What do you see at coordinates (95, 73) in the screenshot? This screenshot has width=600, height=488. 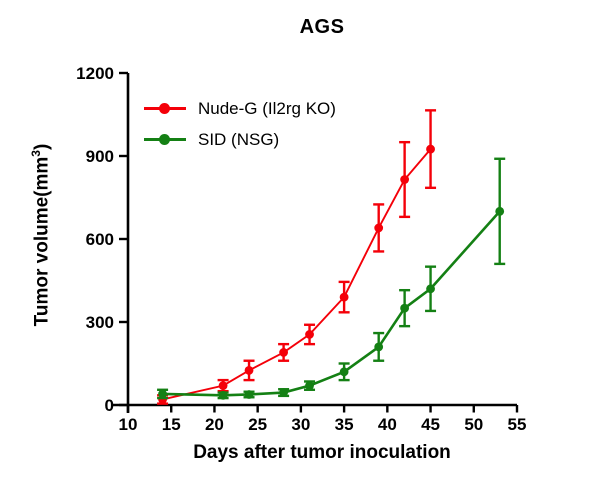 I see `svg-text: 1200` at bounding box center [95, 73].